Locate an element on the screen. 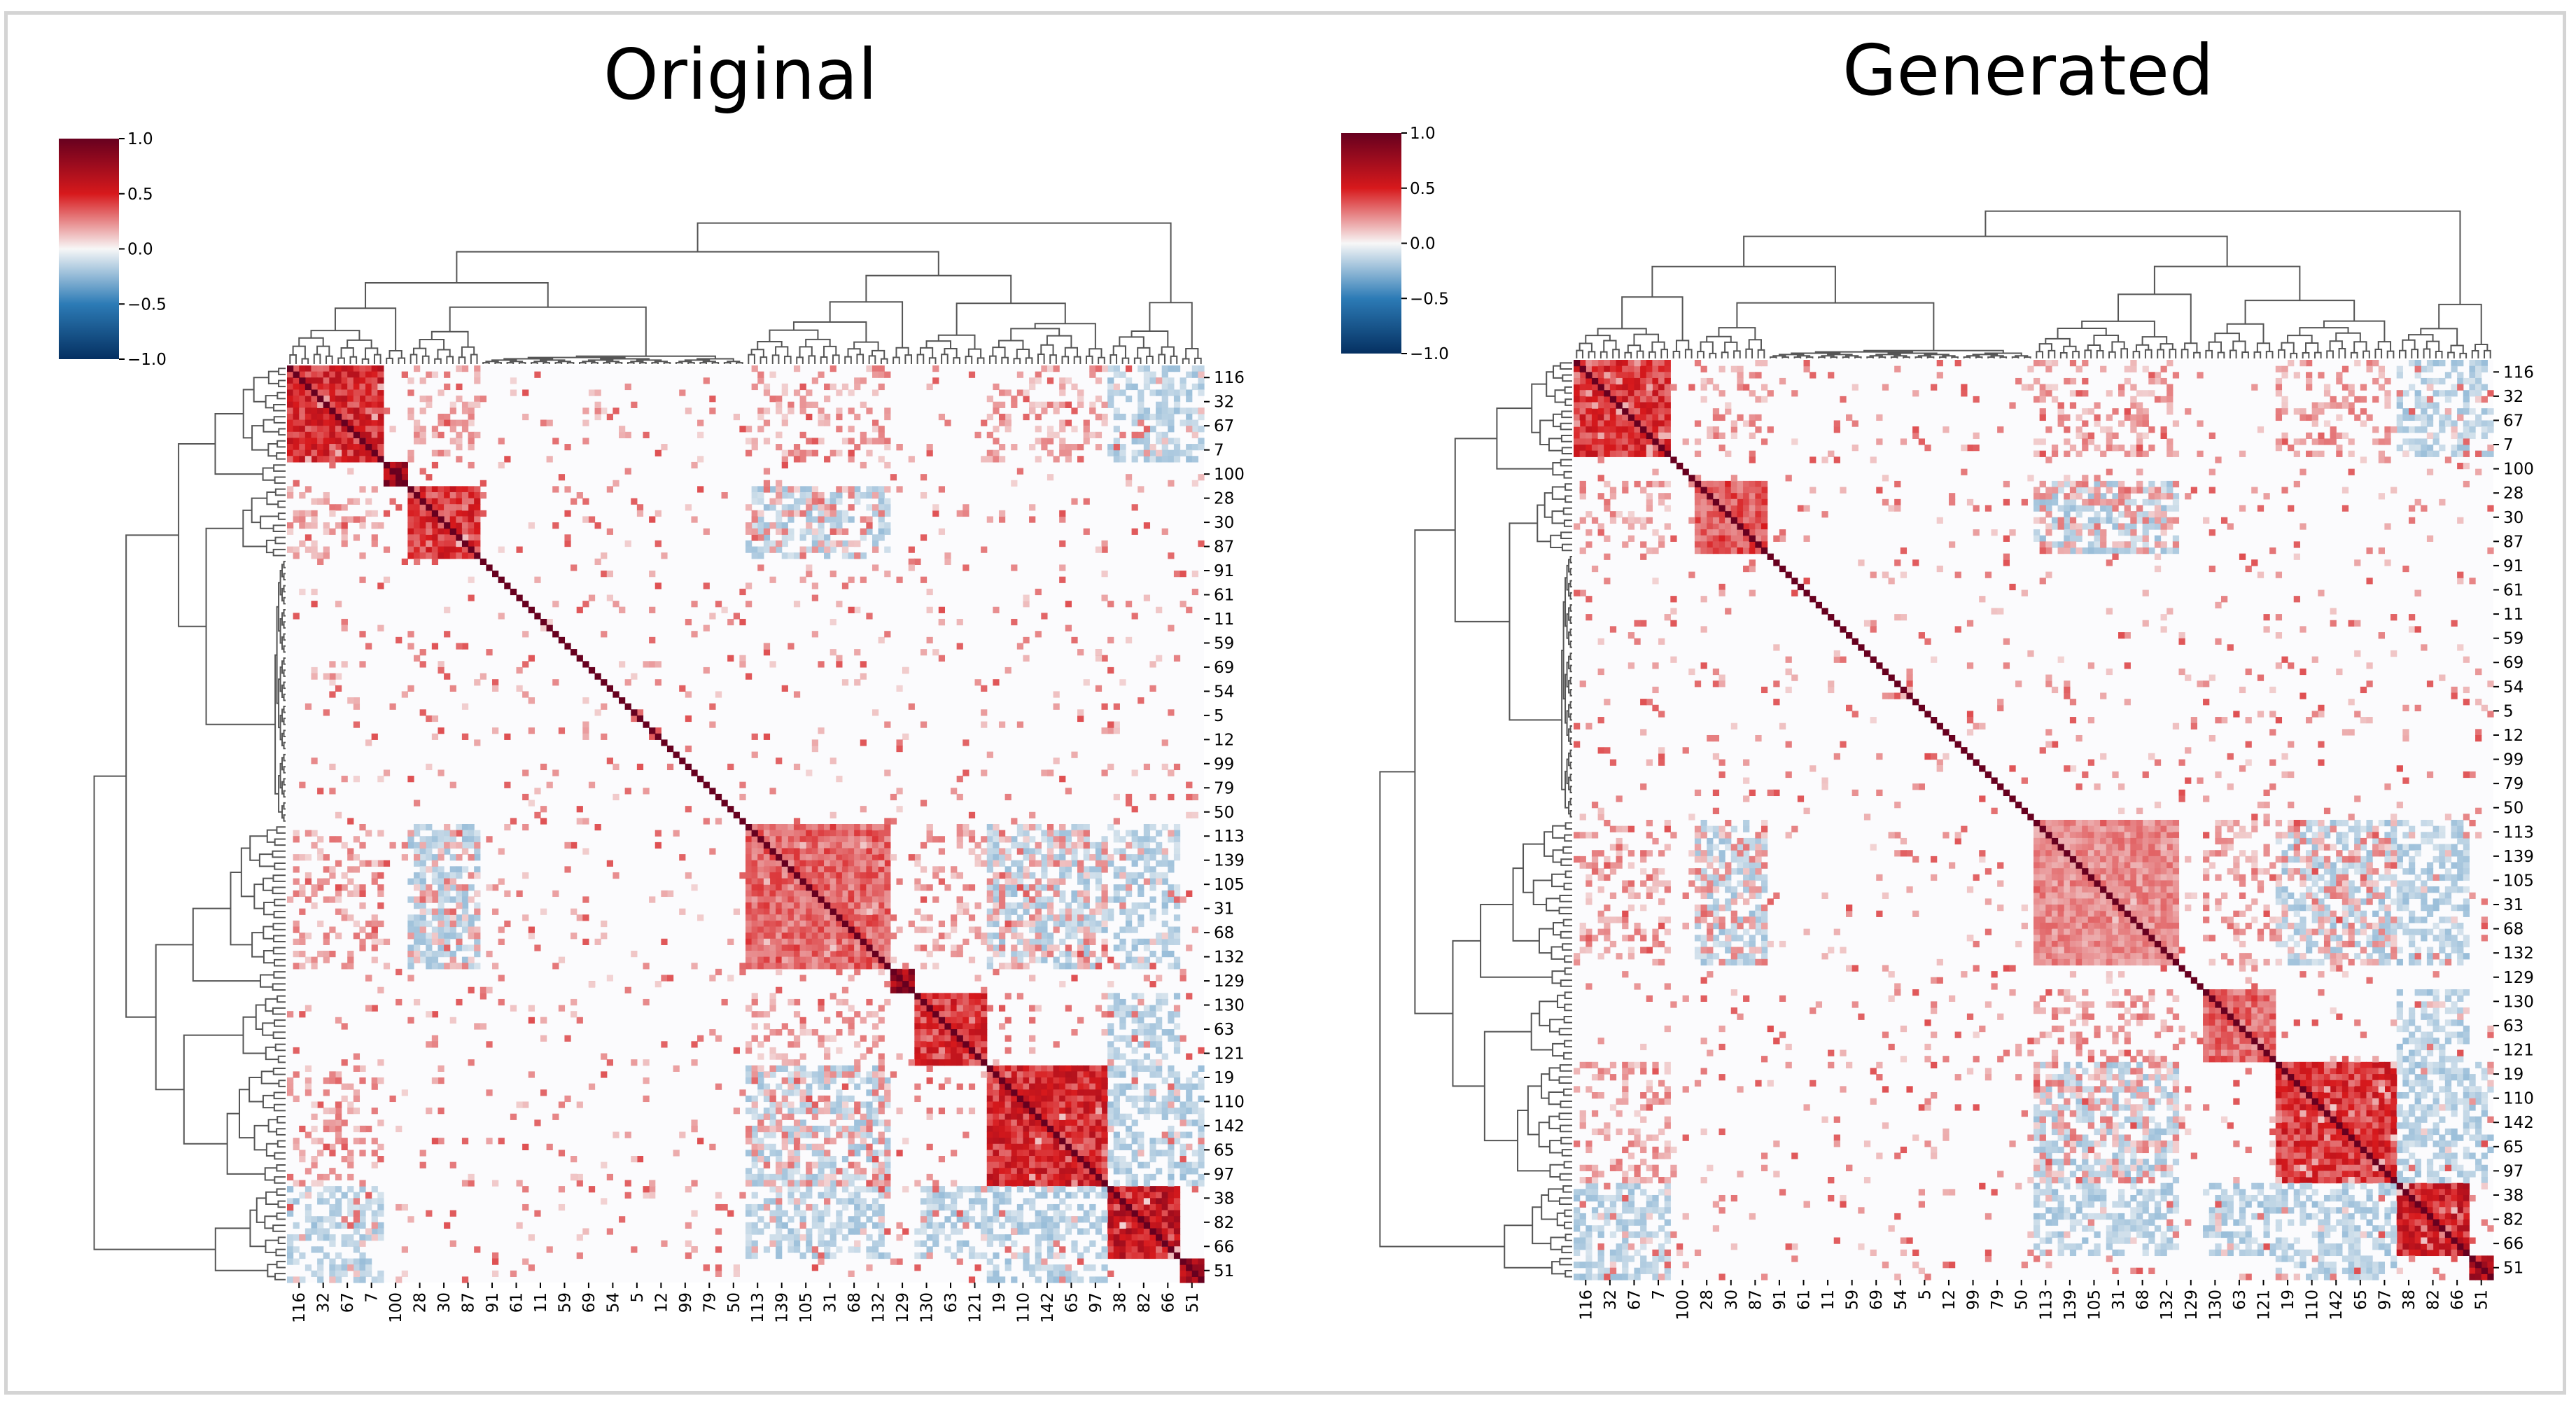  generated-col-tick-label: 130 is located at coordinates (2215, 1305).